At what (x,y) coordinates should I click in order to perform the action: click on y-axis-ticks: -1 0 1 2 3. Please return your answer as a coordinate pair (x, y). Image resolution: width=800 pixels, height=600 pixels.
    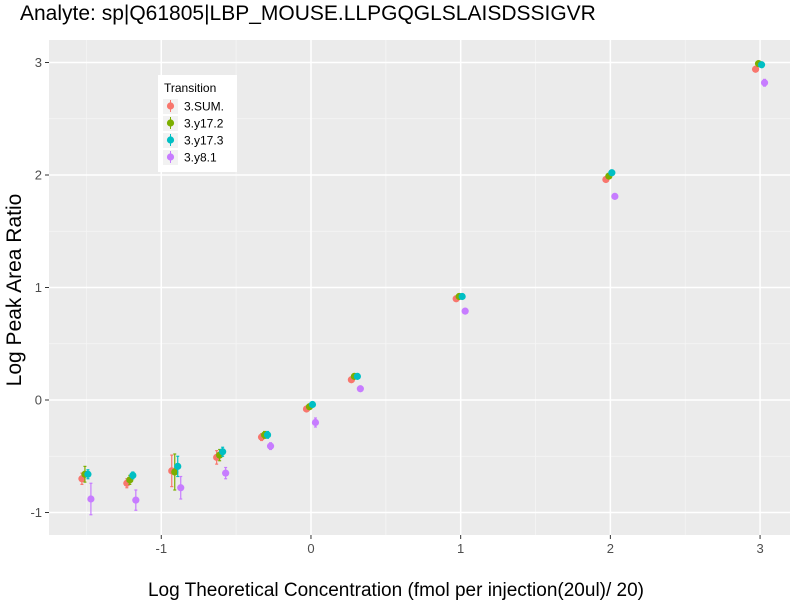
    Looking at the image, I should click on (39, 287).